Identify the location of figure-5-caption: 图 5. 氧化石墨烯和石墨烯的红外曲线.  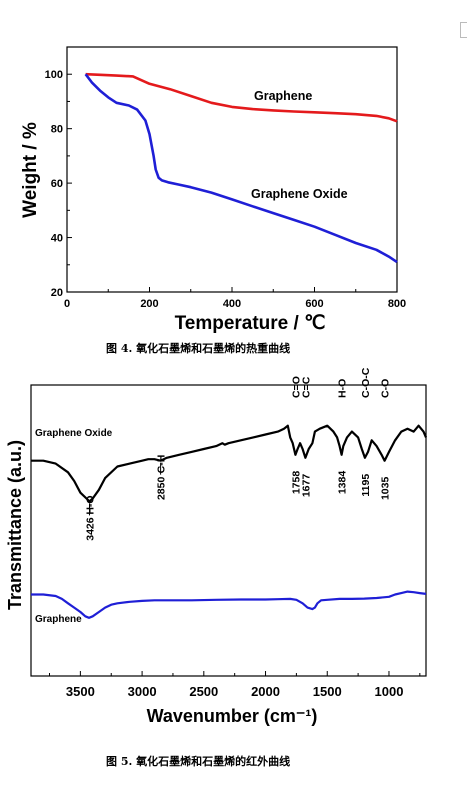
(198, 761).